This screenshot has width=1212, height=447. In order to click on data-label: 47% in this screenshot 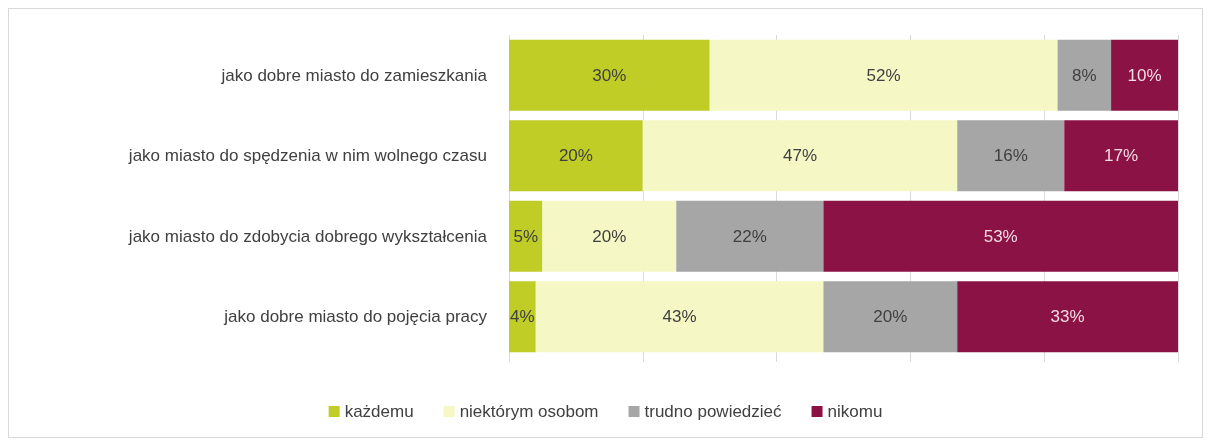, I will do `click(800, 156)`.